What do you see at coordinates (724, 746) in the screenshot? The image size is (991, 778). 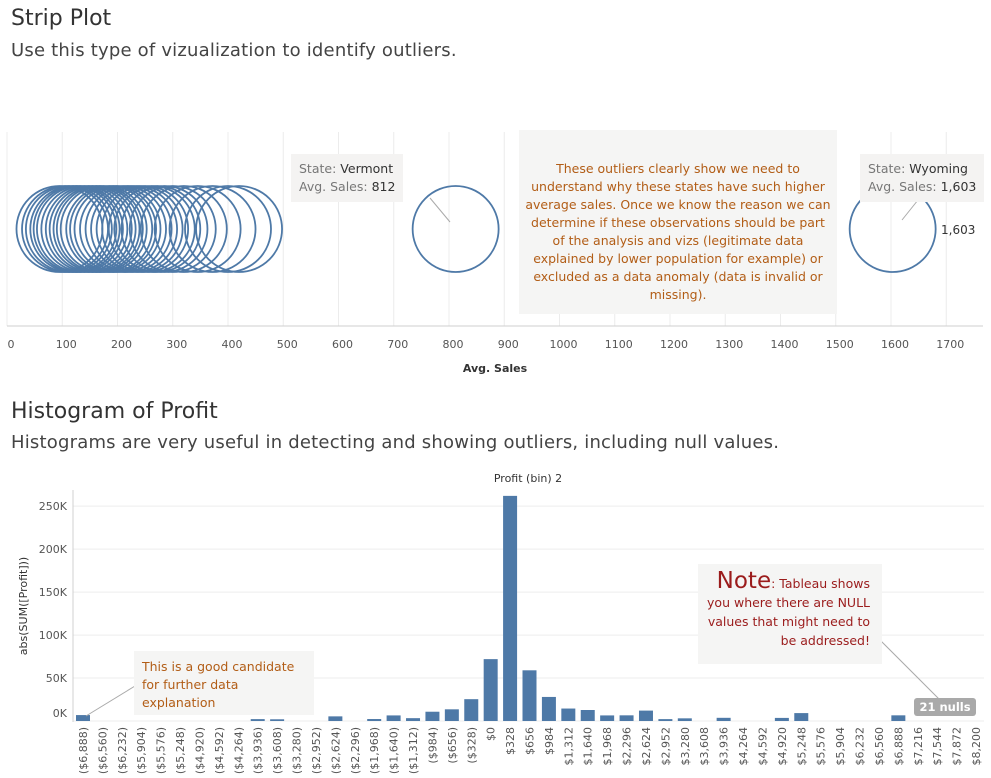 I see `histogram-x-tick: $3,936` at bounding box center [724, 746].